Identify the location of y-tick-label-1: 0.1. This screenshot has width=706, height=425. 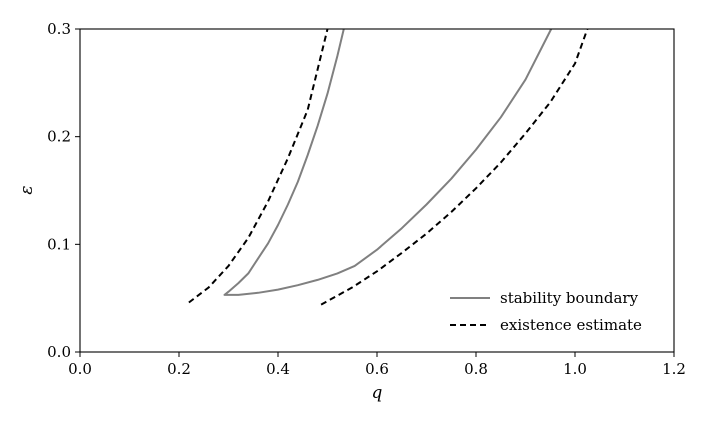
(59, 244).